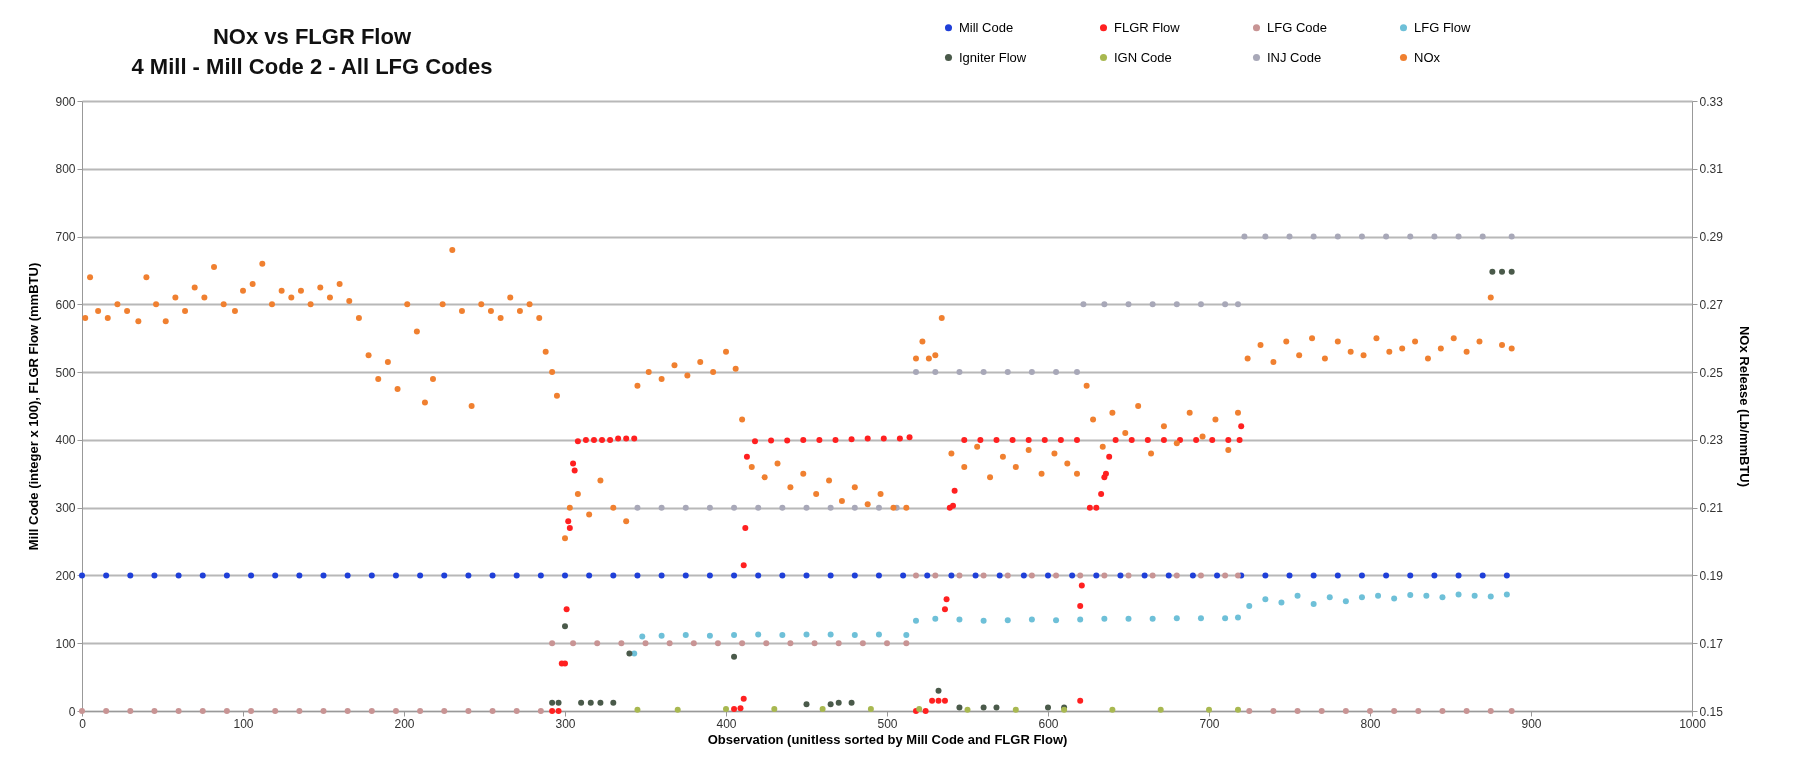 Image resolution: width=1803 pixels, height=774 pixels. I want to click on y-tick-label: 0, so click(72, 711).